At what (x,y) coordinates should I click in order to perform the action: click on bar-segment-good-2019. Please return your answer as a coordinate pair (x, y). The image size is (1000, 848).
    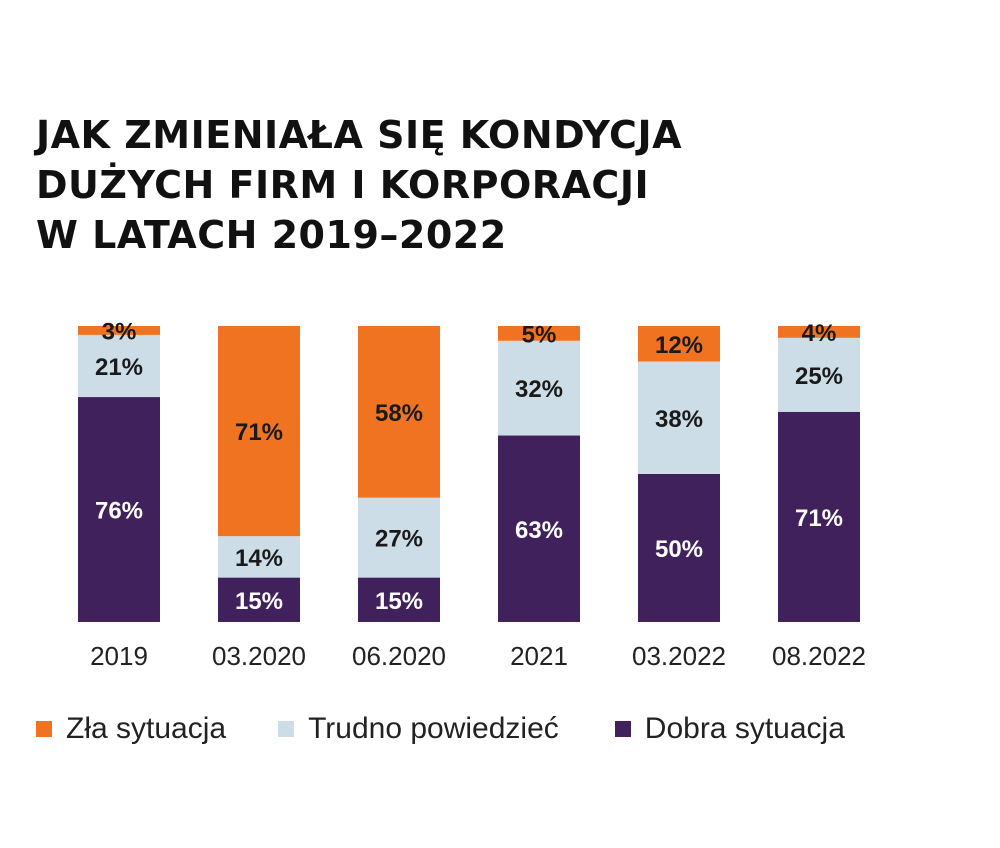
    Looking at the image, I should click on (119, 509).